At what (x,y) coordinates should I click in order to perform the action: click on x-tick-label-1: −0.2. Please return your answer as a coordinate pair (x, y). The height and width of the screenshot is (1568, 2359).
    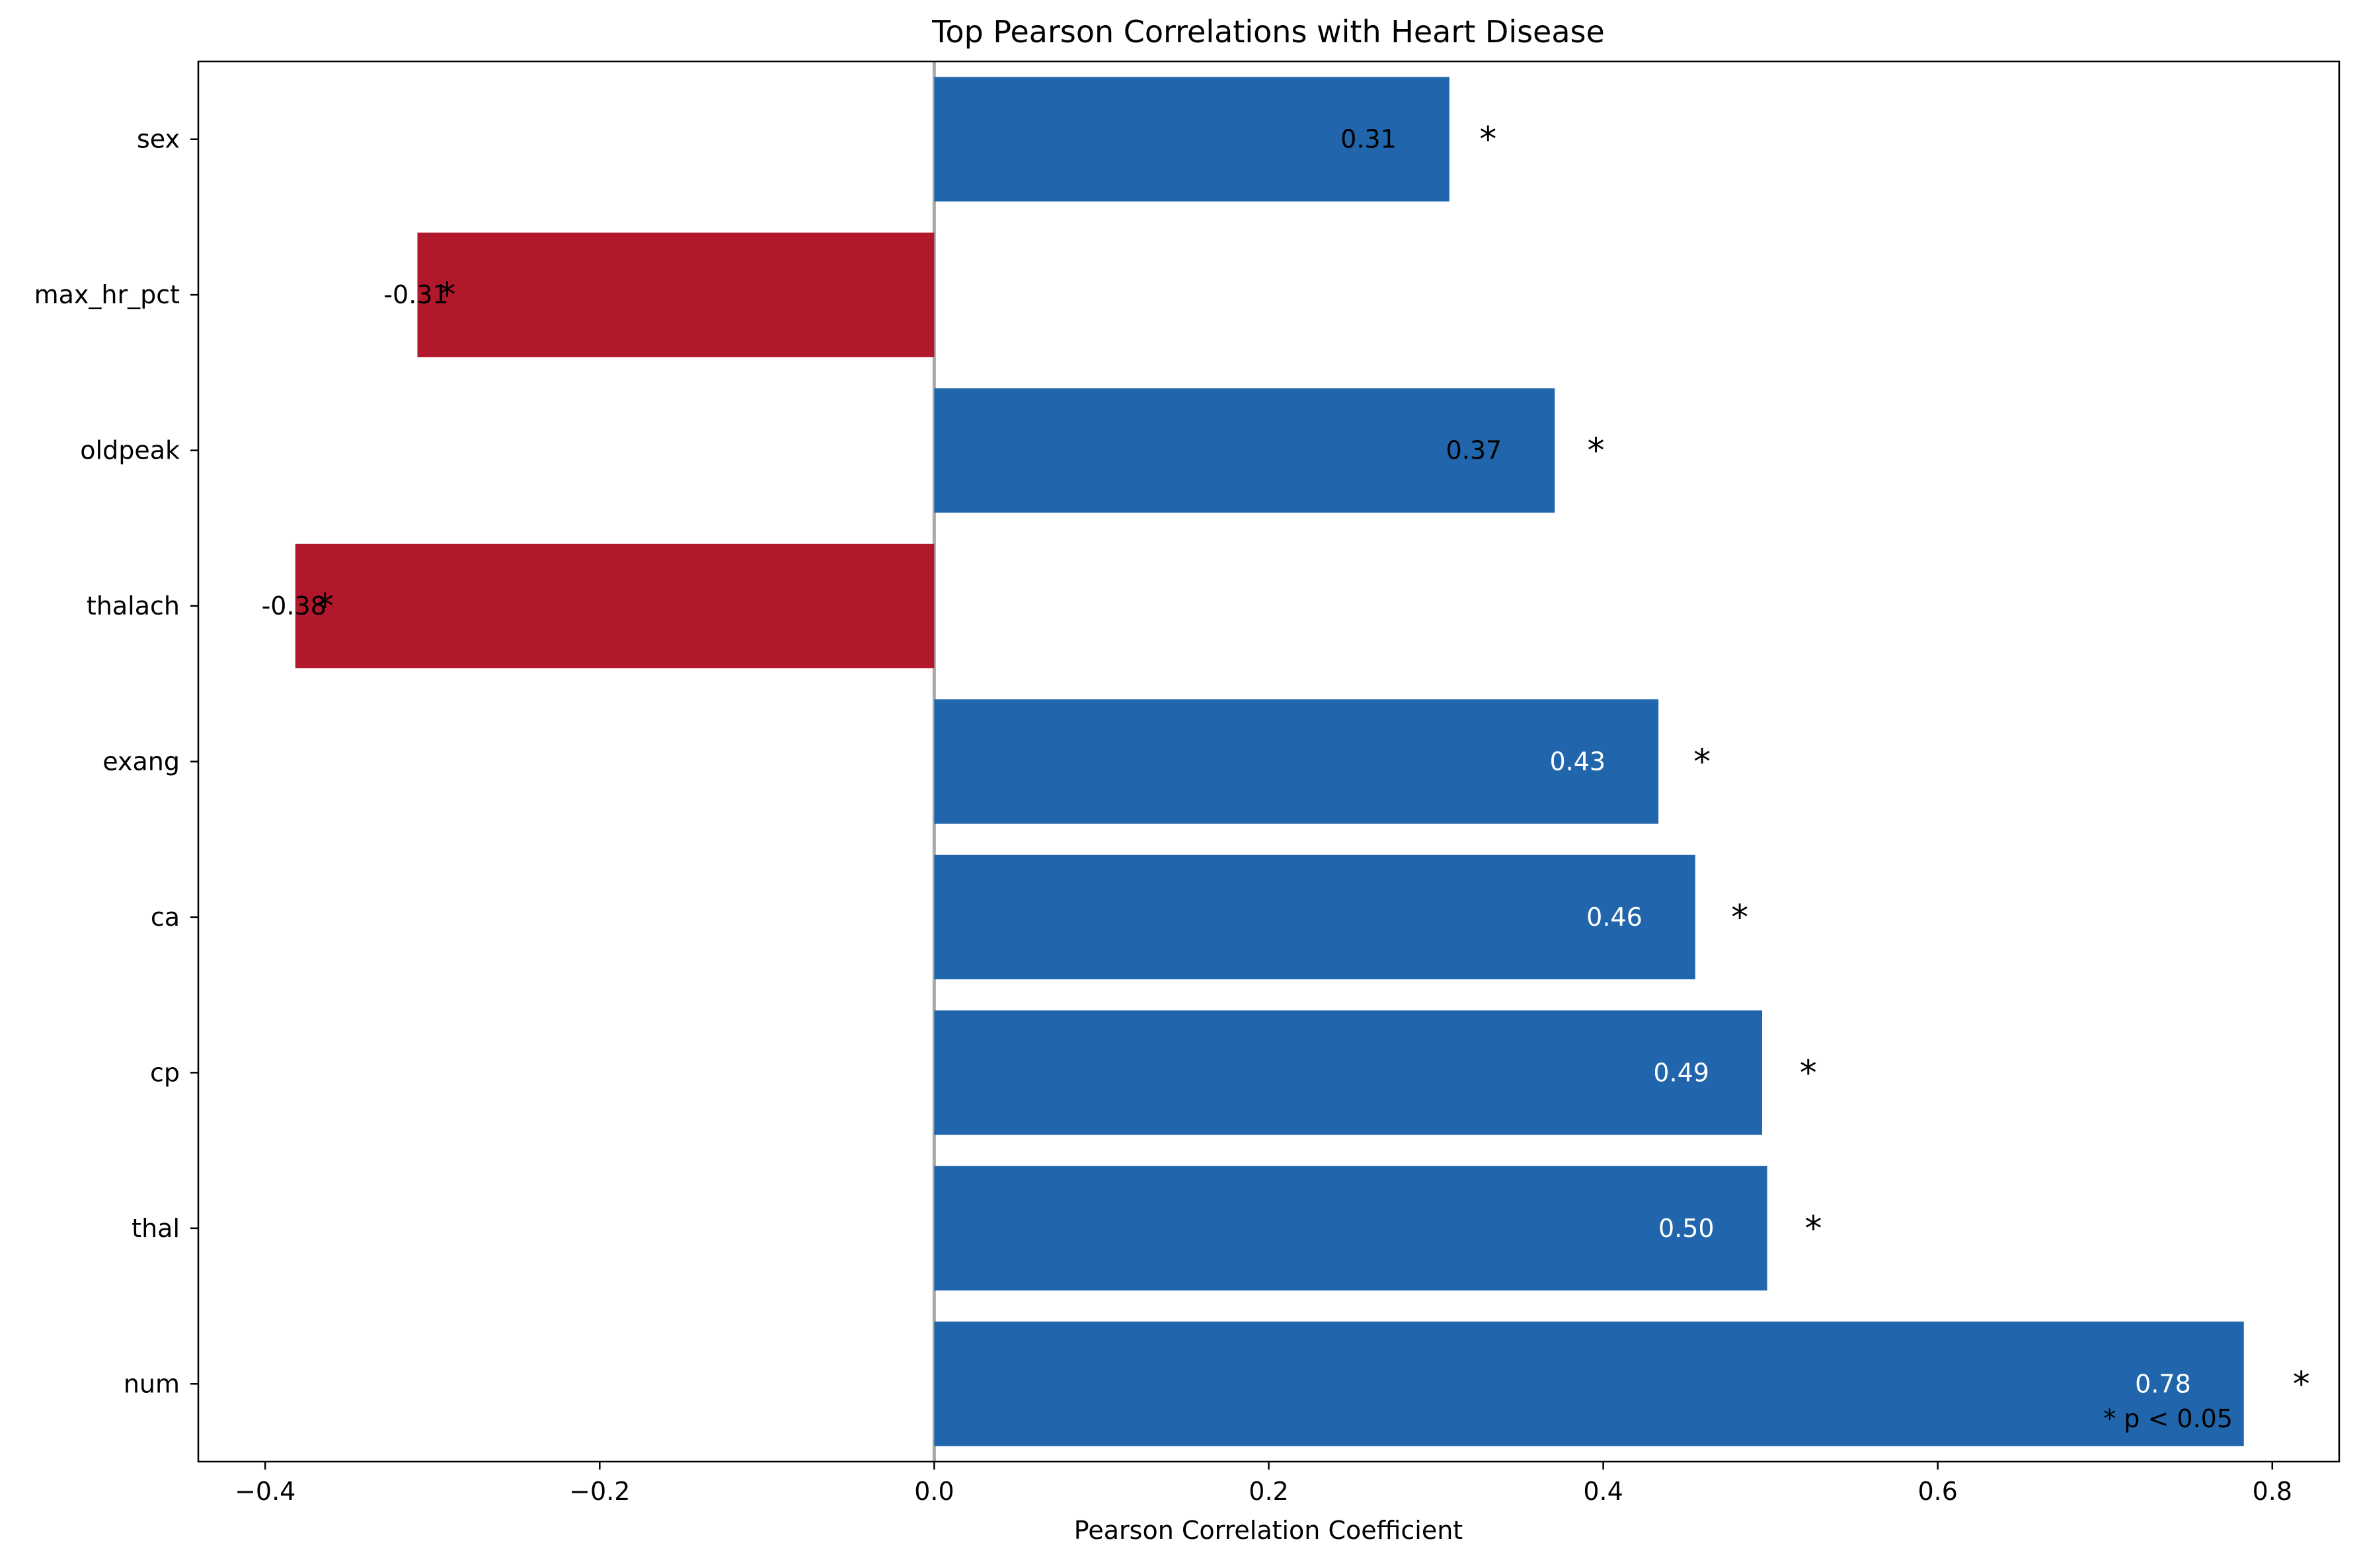
    Looking at the image, I should click on (599, 1491).